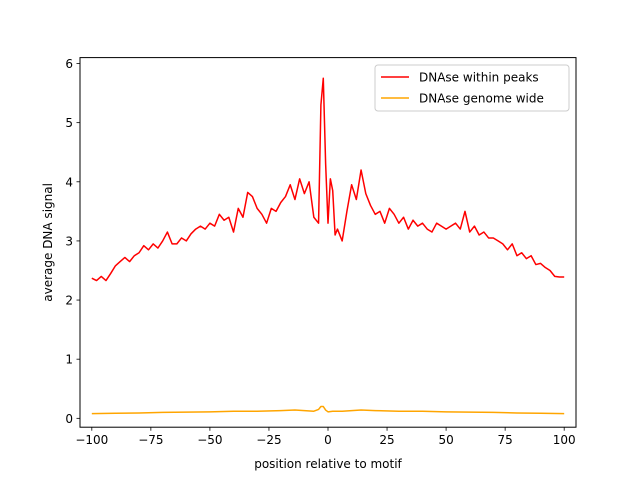 This screenshot has width=640, height=480. Describe the element at coordinates (328, 440) in the screenshot. I see `x-tick-label: 0` at that location.